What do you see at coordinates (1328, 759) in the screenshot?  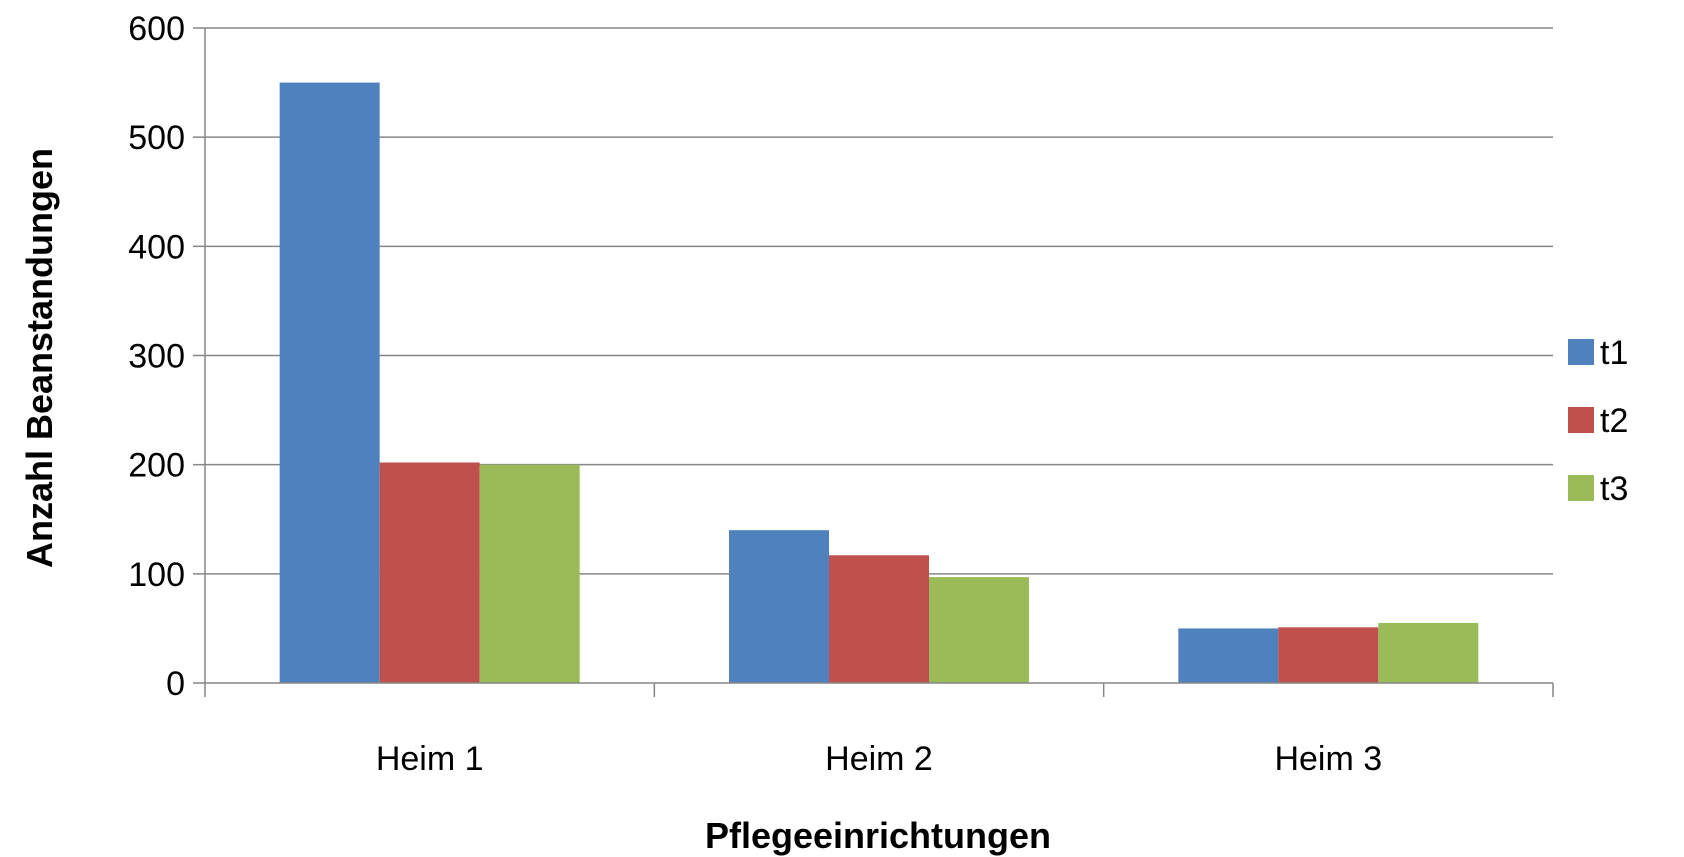 I see `x-tick-label: Heim 3` at bounding box center [1328, 759].